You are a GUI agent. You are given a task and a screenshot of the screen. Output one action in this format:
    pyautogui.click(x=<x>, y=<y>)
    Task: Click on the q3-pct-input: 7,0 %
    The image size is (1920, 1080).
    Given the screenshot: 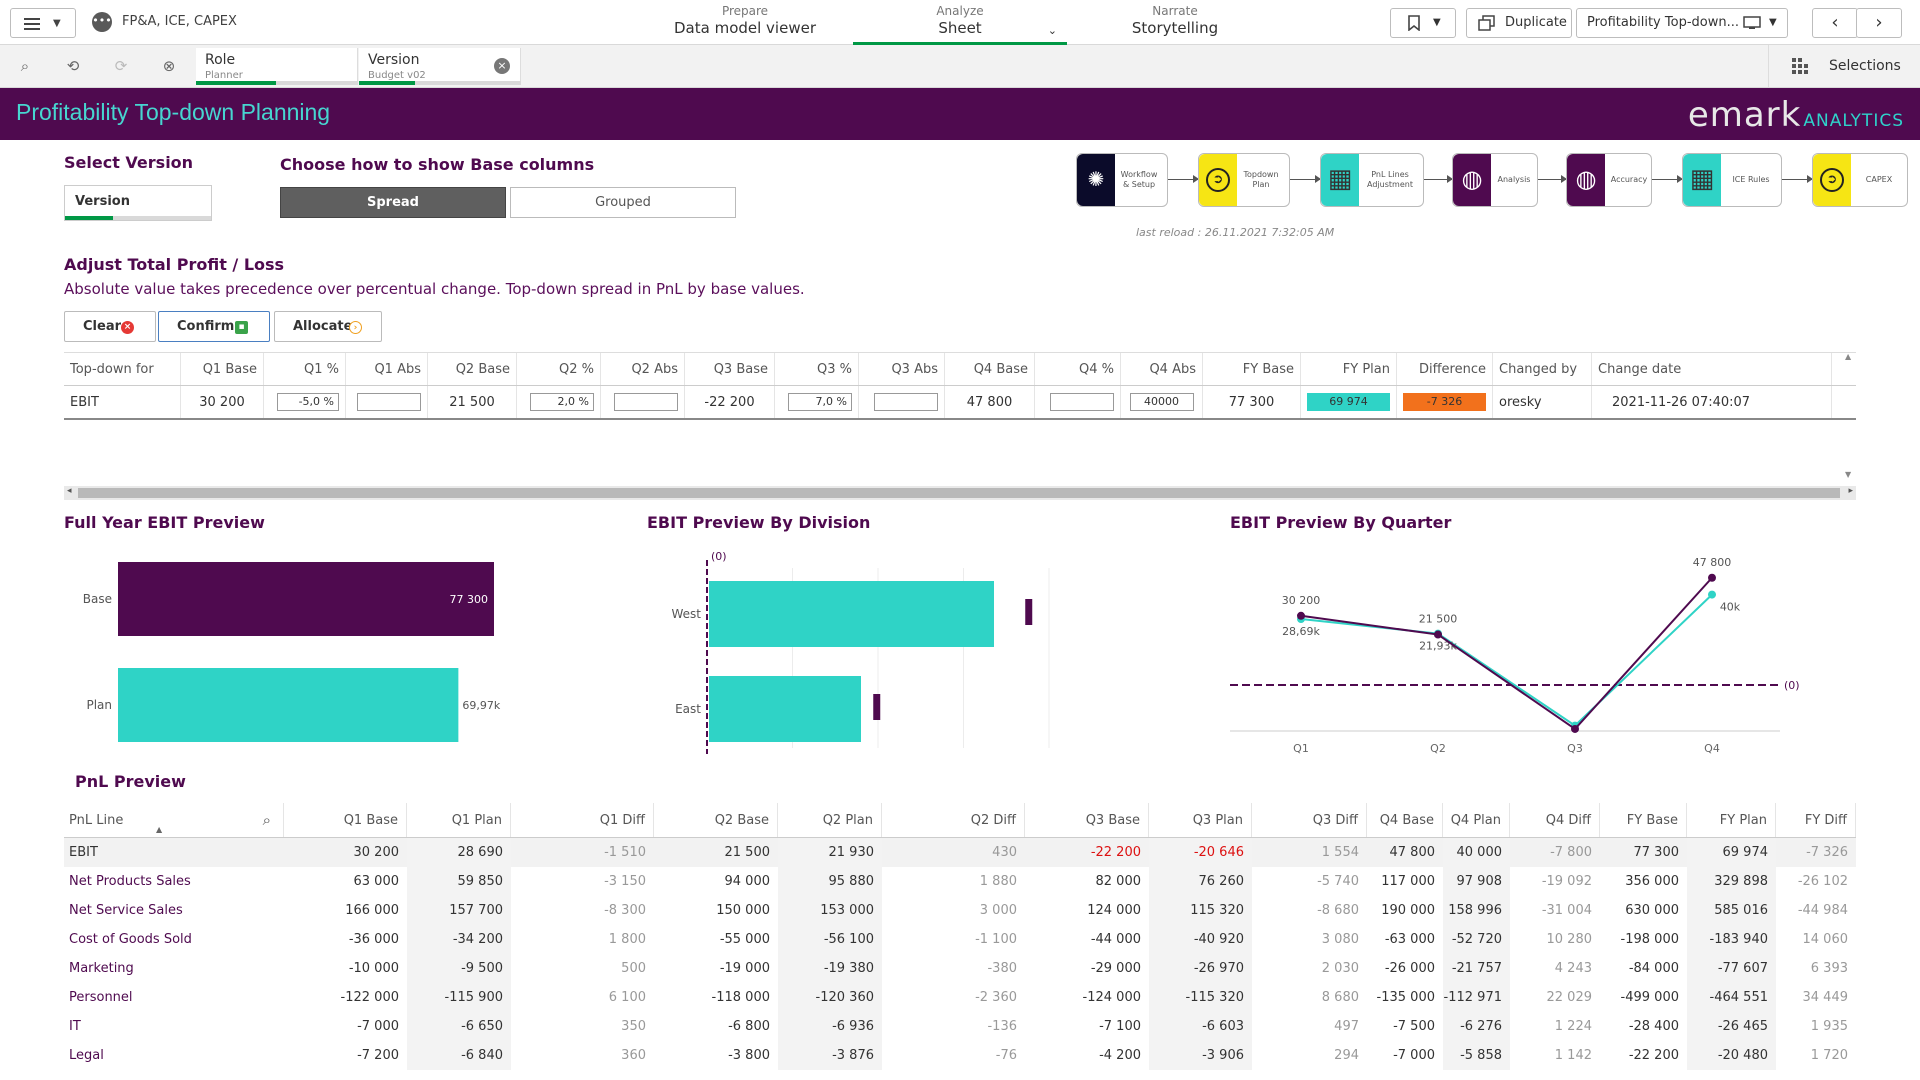 What is the action you would take?
    pyautogui.click(x=820, y=402)
    